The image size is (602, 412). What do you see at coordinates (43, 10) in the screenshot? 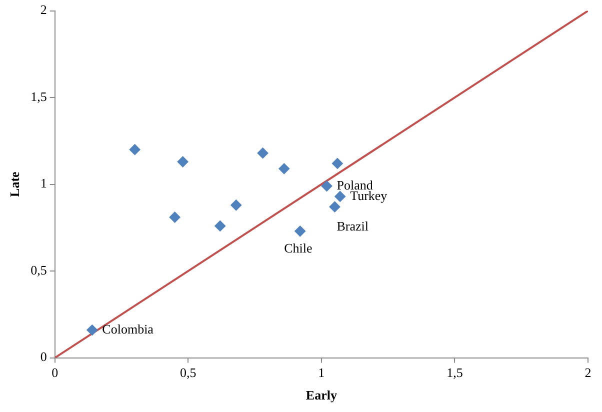
I see `y-tick-label: 2` at bounding box center [43, 10].